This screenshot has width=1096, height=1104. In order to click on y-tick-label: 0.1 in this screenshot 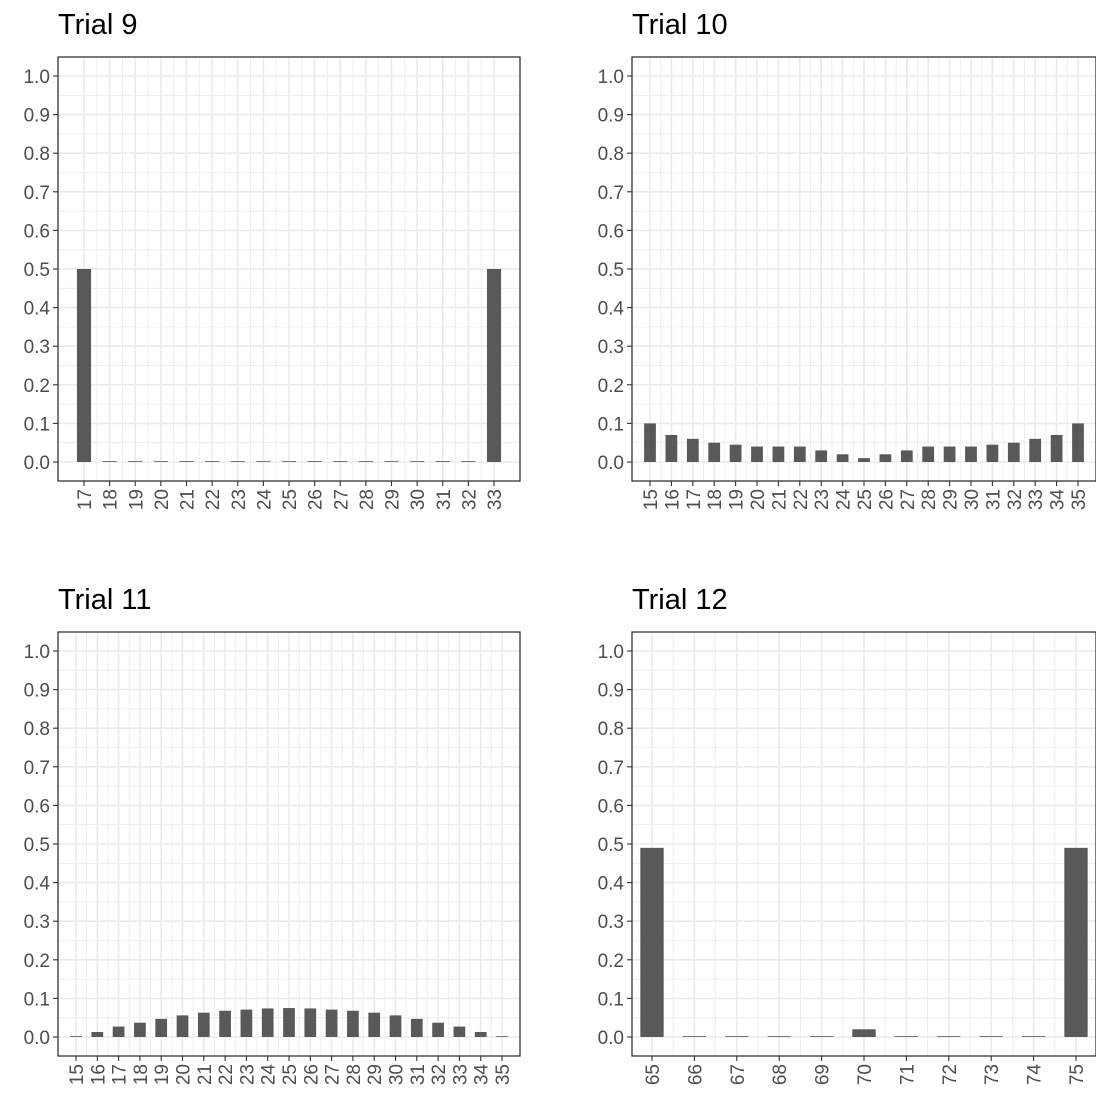, I will do `click(611, 999)`.